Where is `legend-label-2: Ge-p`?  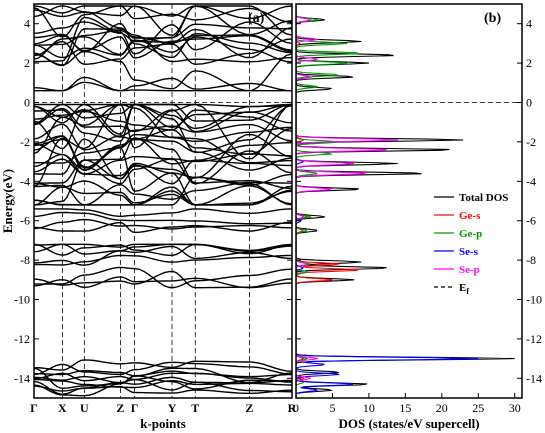
legend-label-2: Ge-p is located at coordinates (470, 234).